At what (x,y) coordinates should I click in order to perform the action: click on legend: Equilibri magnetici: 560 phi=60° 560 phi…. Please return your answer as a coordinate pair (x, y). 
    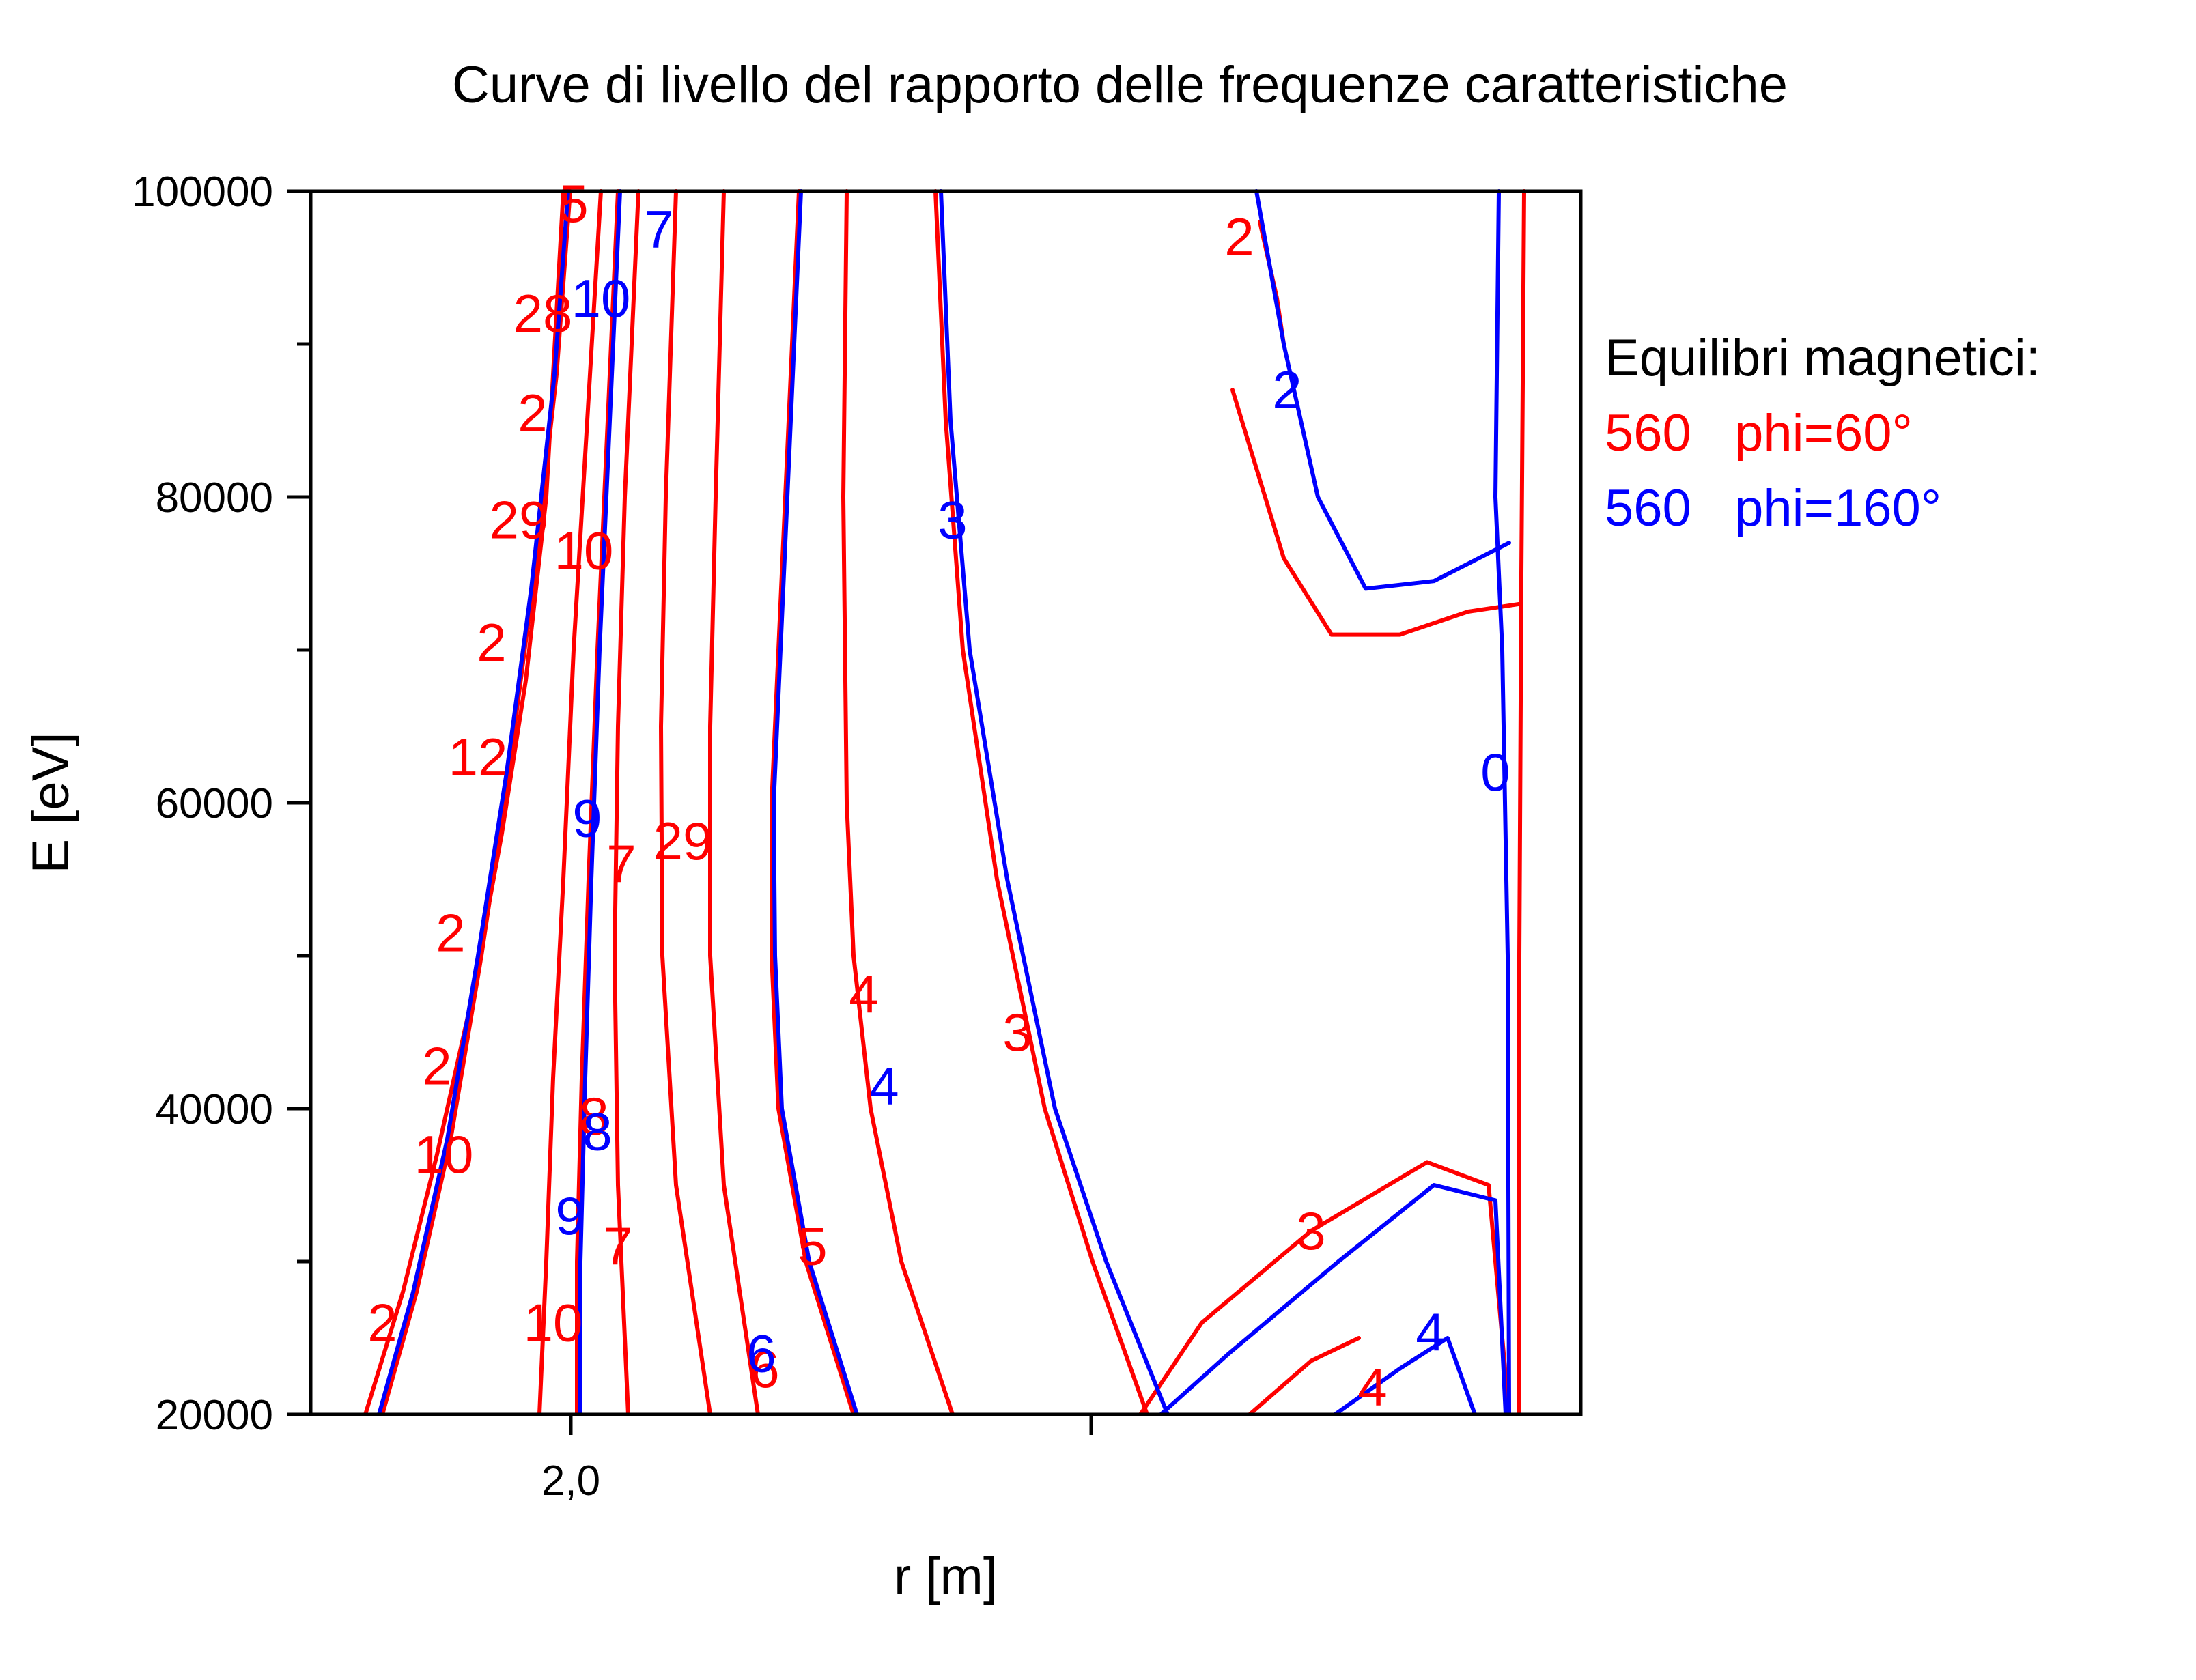
    Looking at the image, I should click on (1823, 433).